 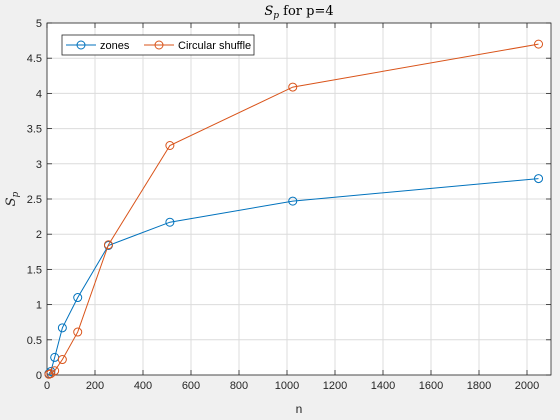 I want to click on x-tick-label: 200, so click(x=95, y=386).